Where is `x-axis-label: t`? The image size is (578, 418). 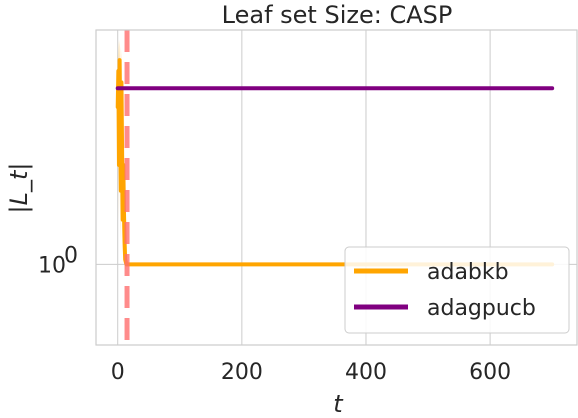
x-axis-label: t is located at coordinates (338, 404).